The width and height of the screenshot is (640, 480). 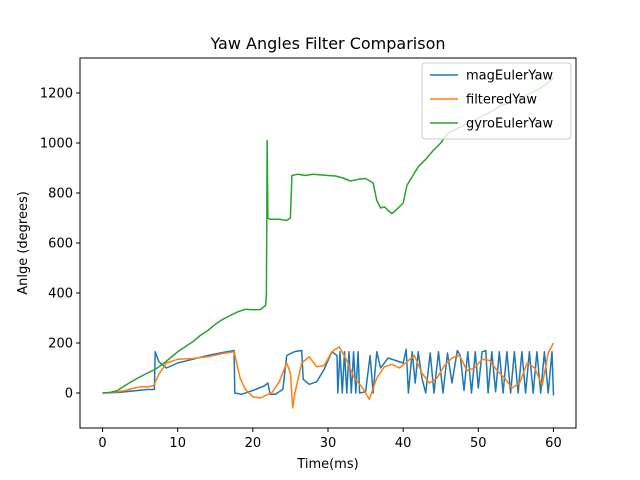 What do you see at coordinates (69, 394) in the screenshot?
I see `y-tick-label: 0` at bounding box center [69, 394].